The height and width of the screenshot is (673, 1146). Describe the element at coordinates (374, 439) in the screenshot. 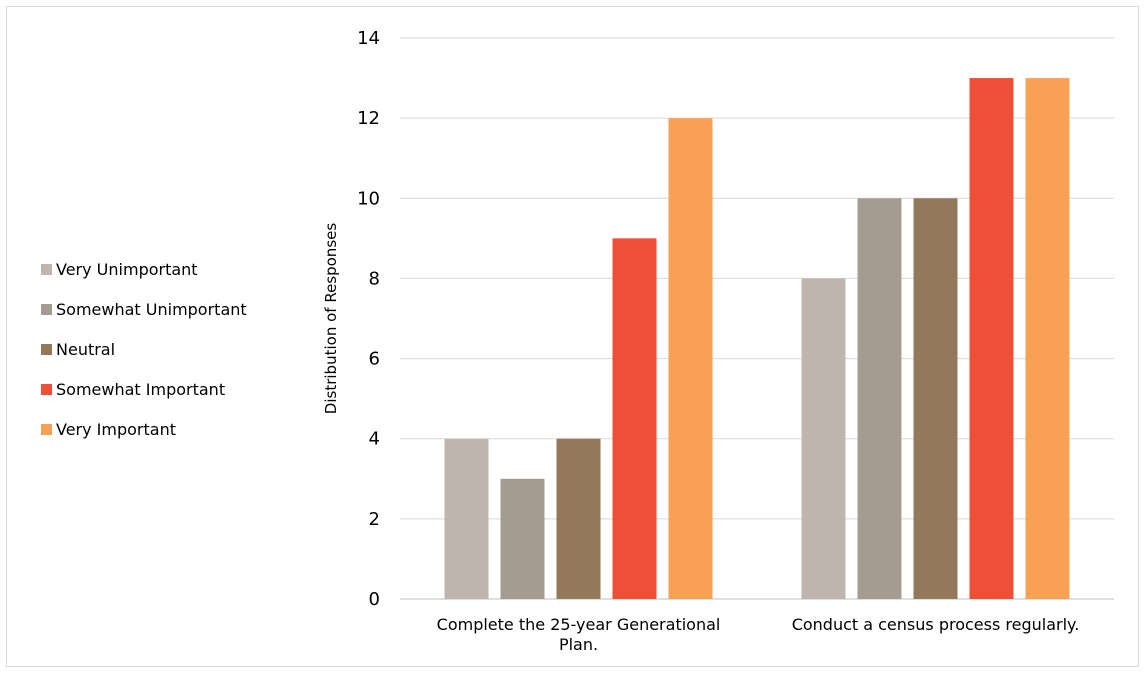

I see `y-tick-label: 4` at that location.